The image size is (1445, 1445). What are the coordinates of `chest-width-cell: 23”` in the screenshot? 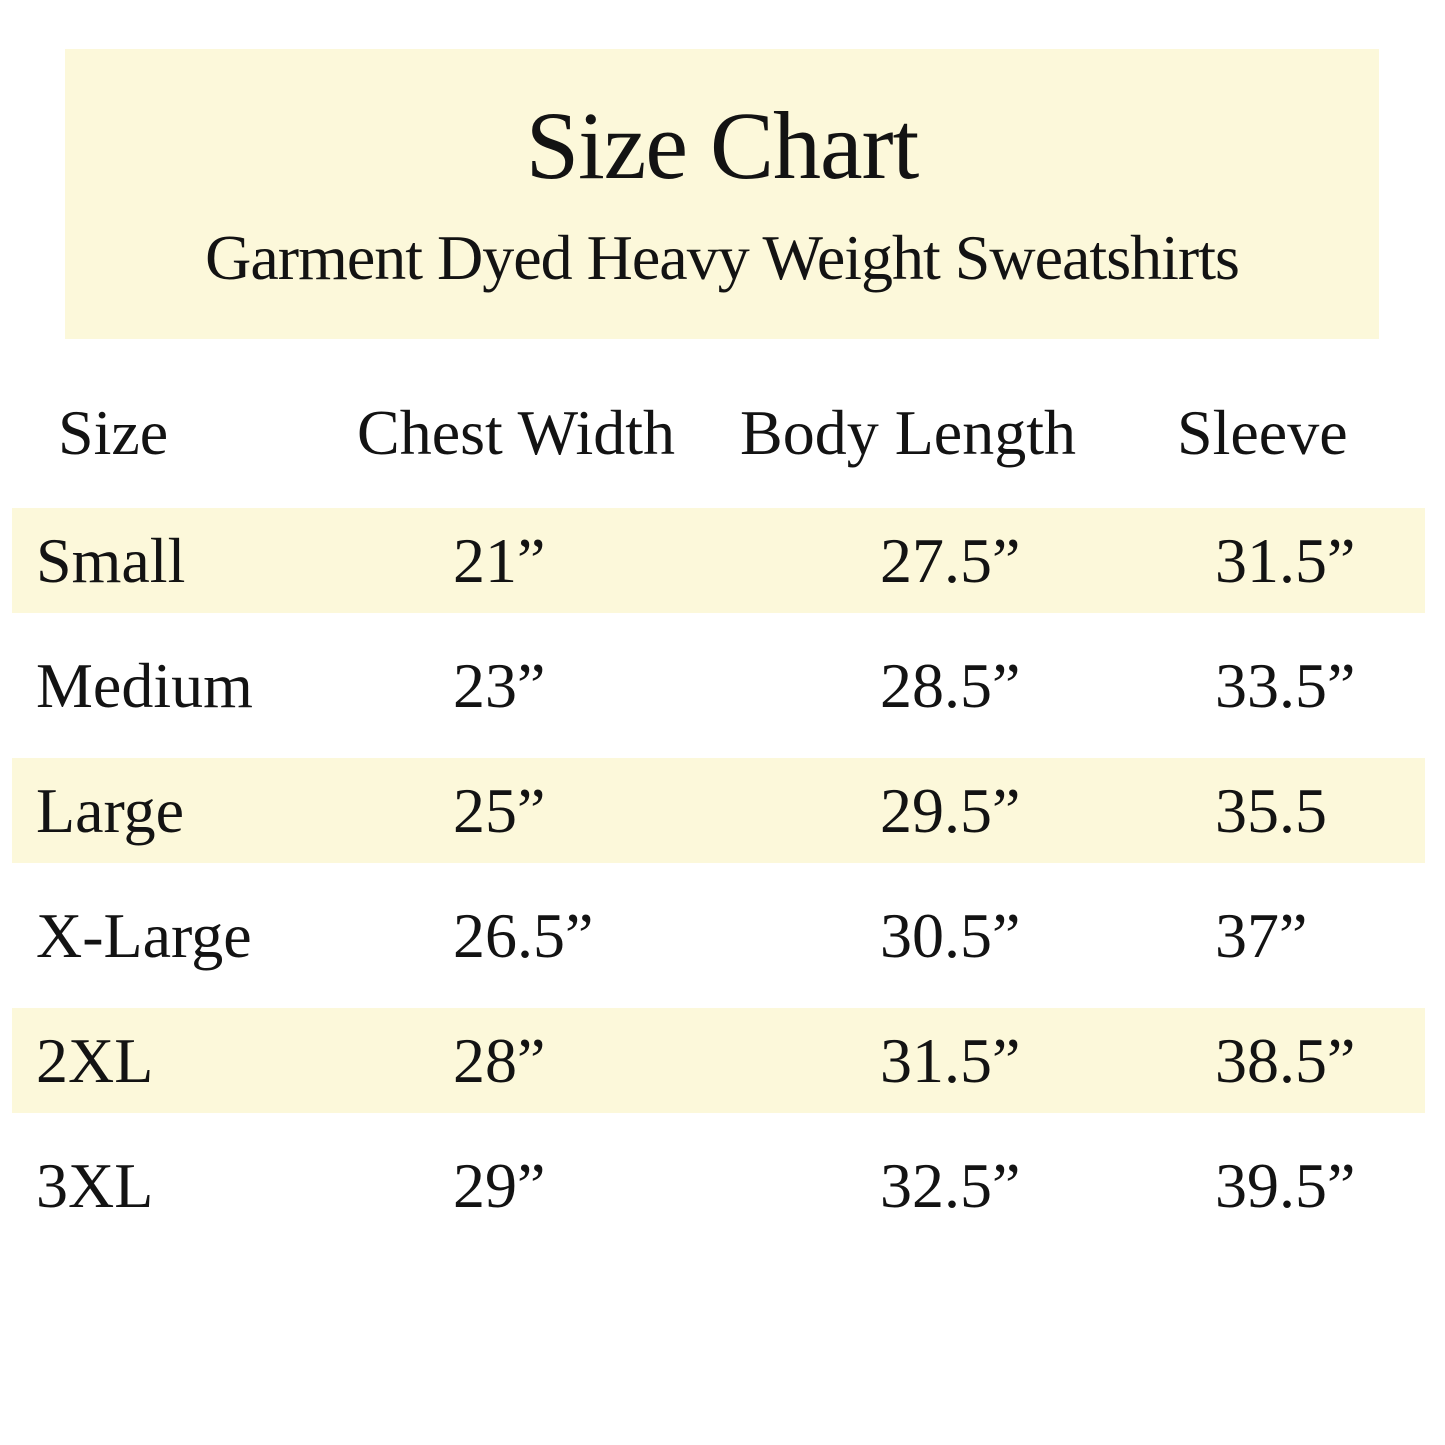 It's located at (499, 685).